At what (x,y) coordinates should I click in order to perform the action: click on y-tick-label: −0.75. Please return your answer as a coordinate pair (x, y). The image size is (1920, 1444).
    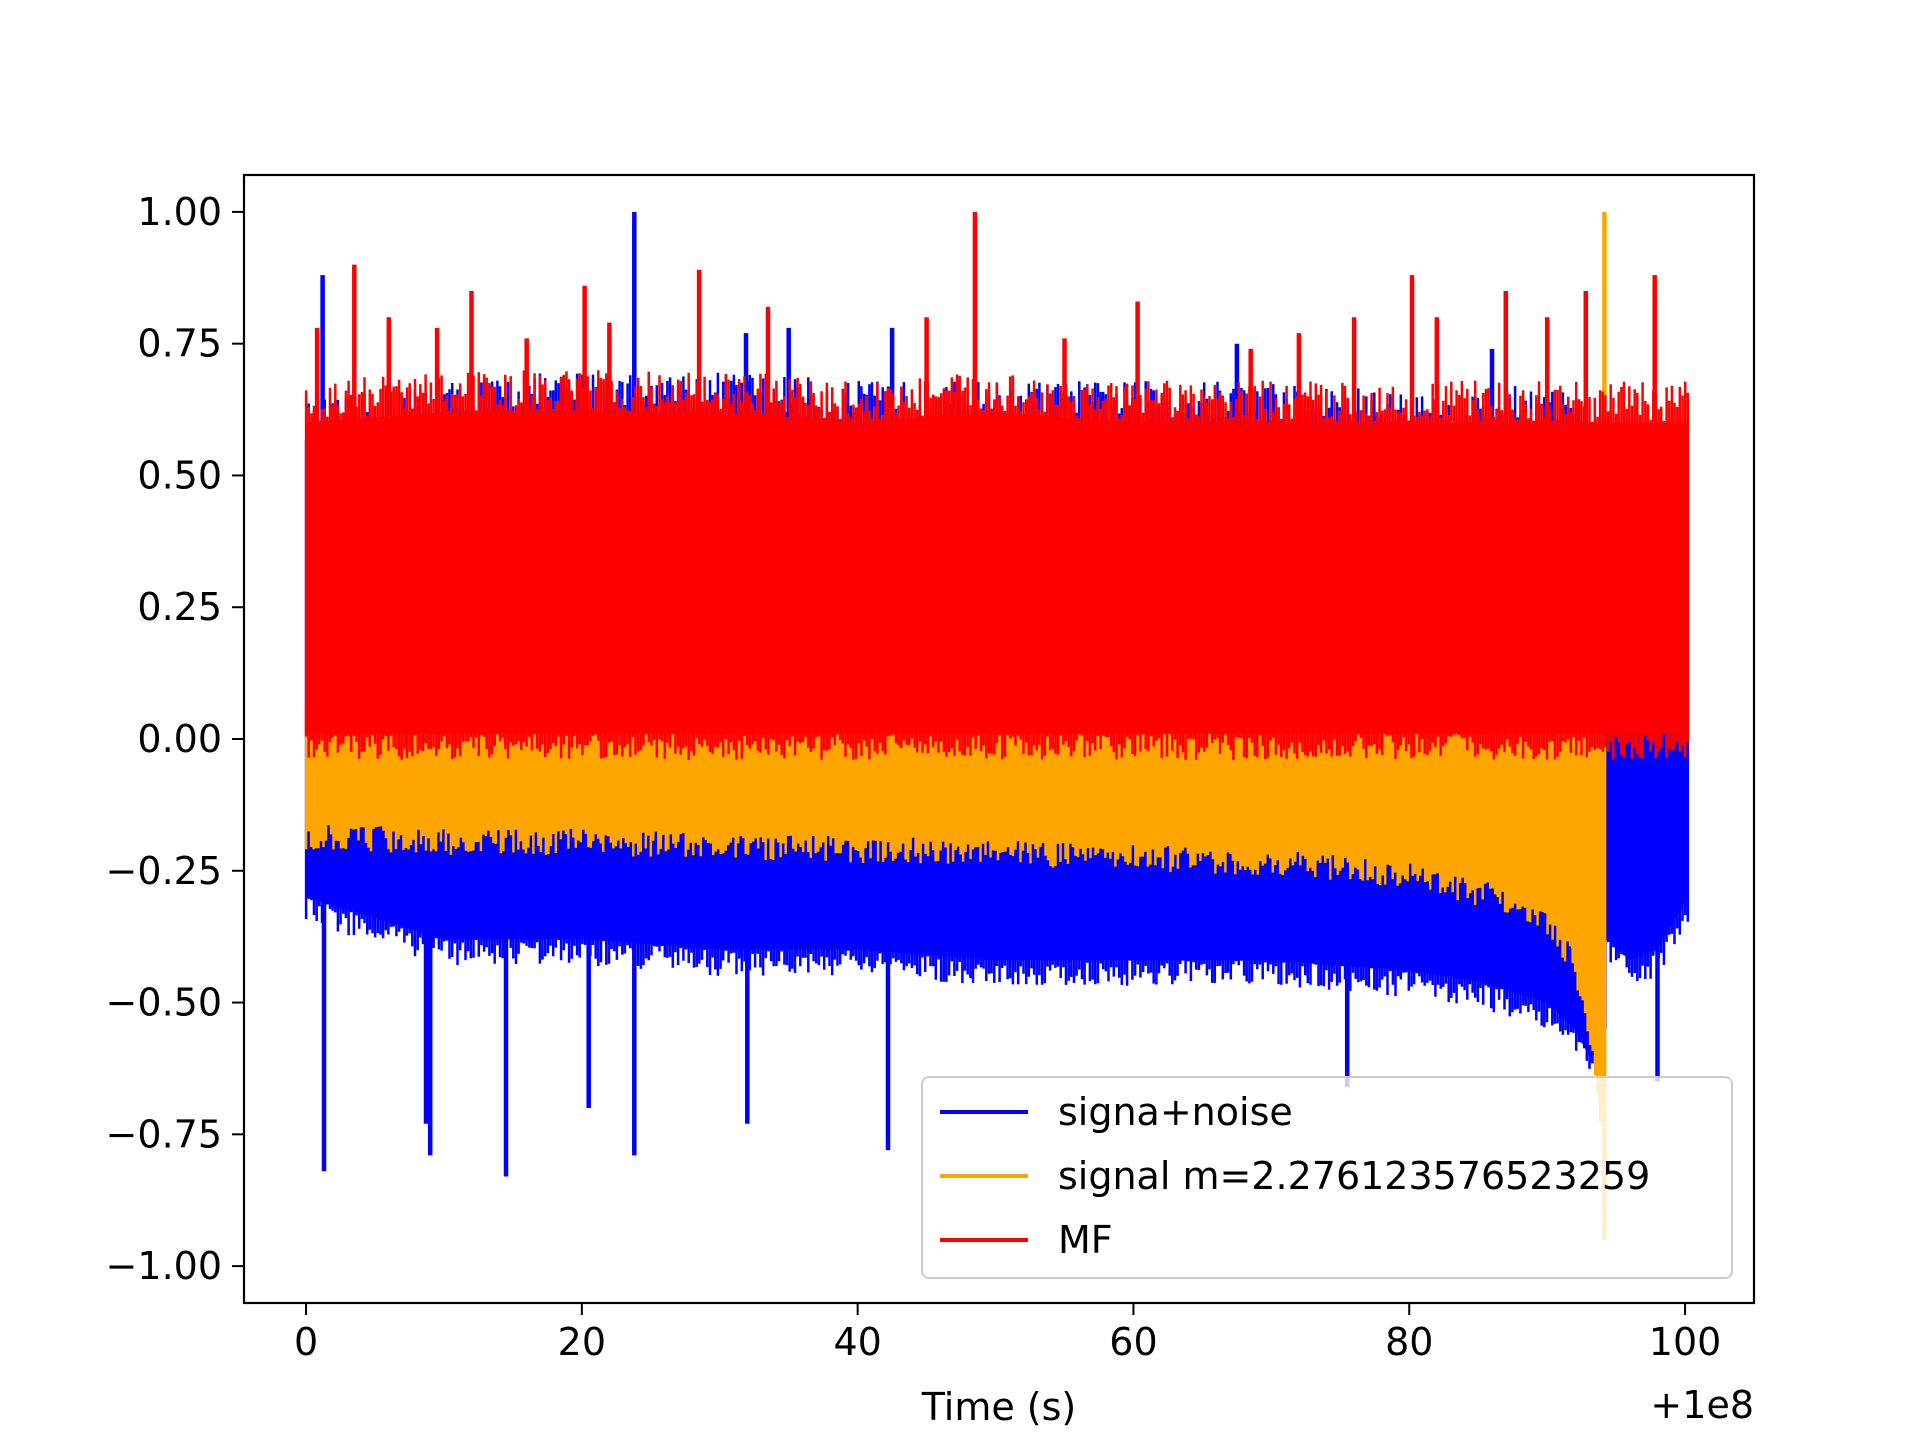
    Looking at the image, I should click on (164, 1134).